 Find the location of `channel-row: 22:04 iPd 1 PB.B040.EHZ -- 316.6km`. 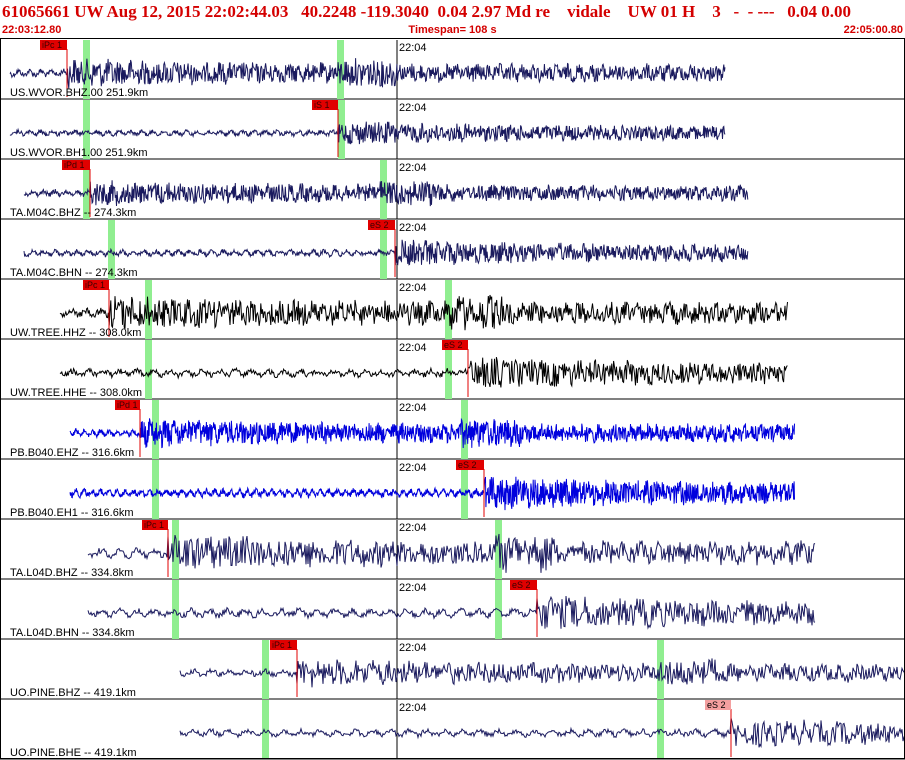

channel-row: 22:04 iPd 1 PB.B040.EHZ -- 316.6km is located at coordinates (452, 430).